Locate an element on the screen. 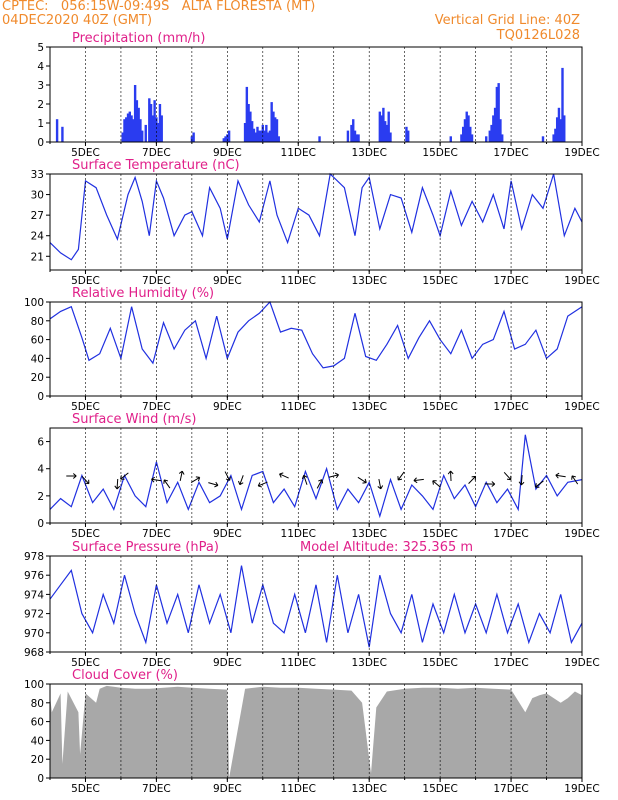 The width and height of the screenshot is (618, 800). y-tick-label: 80 is located at coordinates (37, 322).